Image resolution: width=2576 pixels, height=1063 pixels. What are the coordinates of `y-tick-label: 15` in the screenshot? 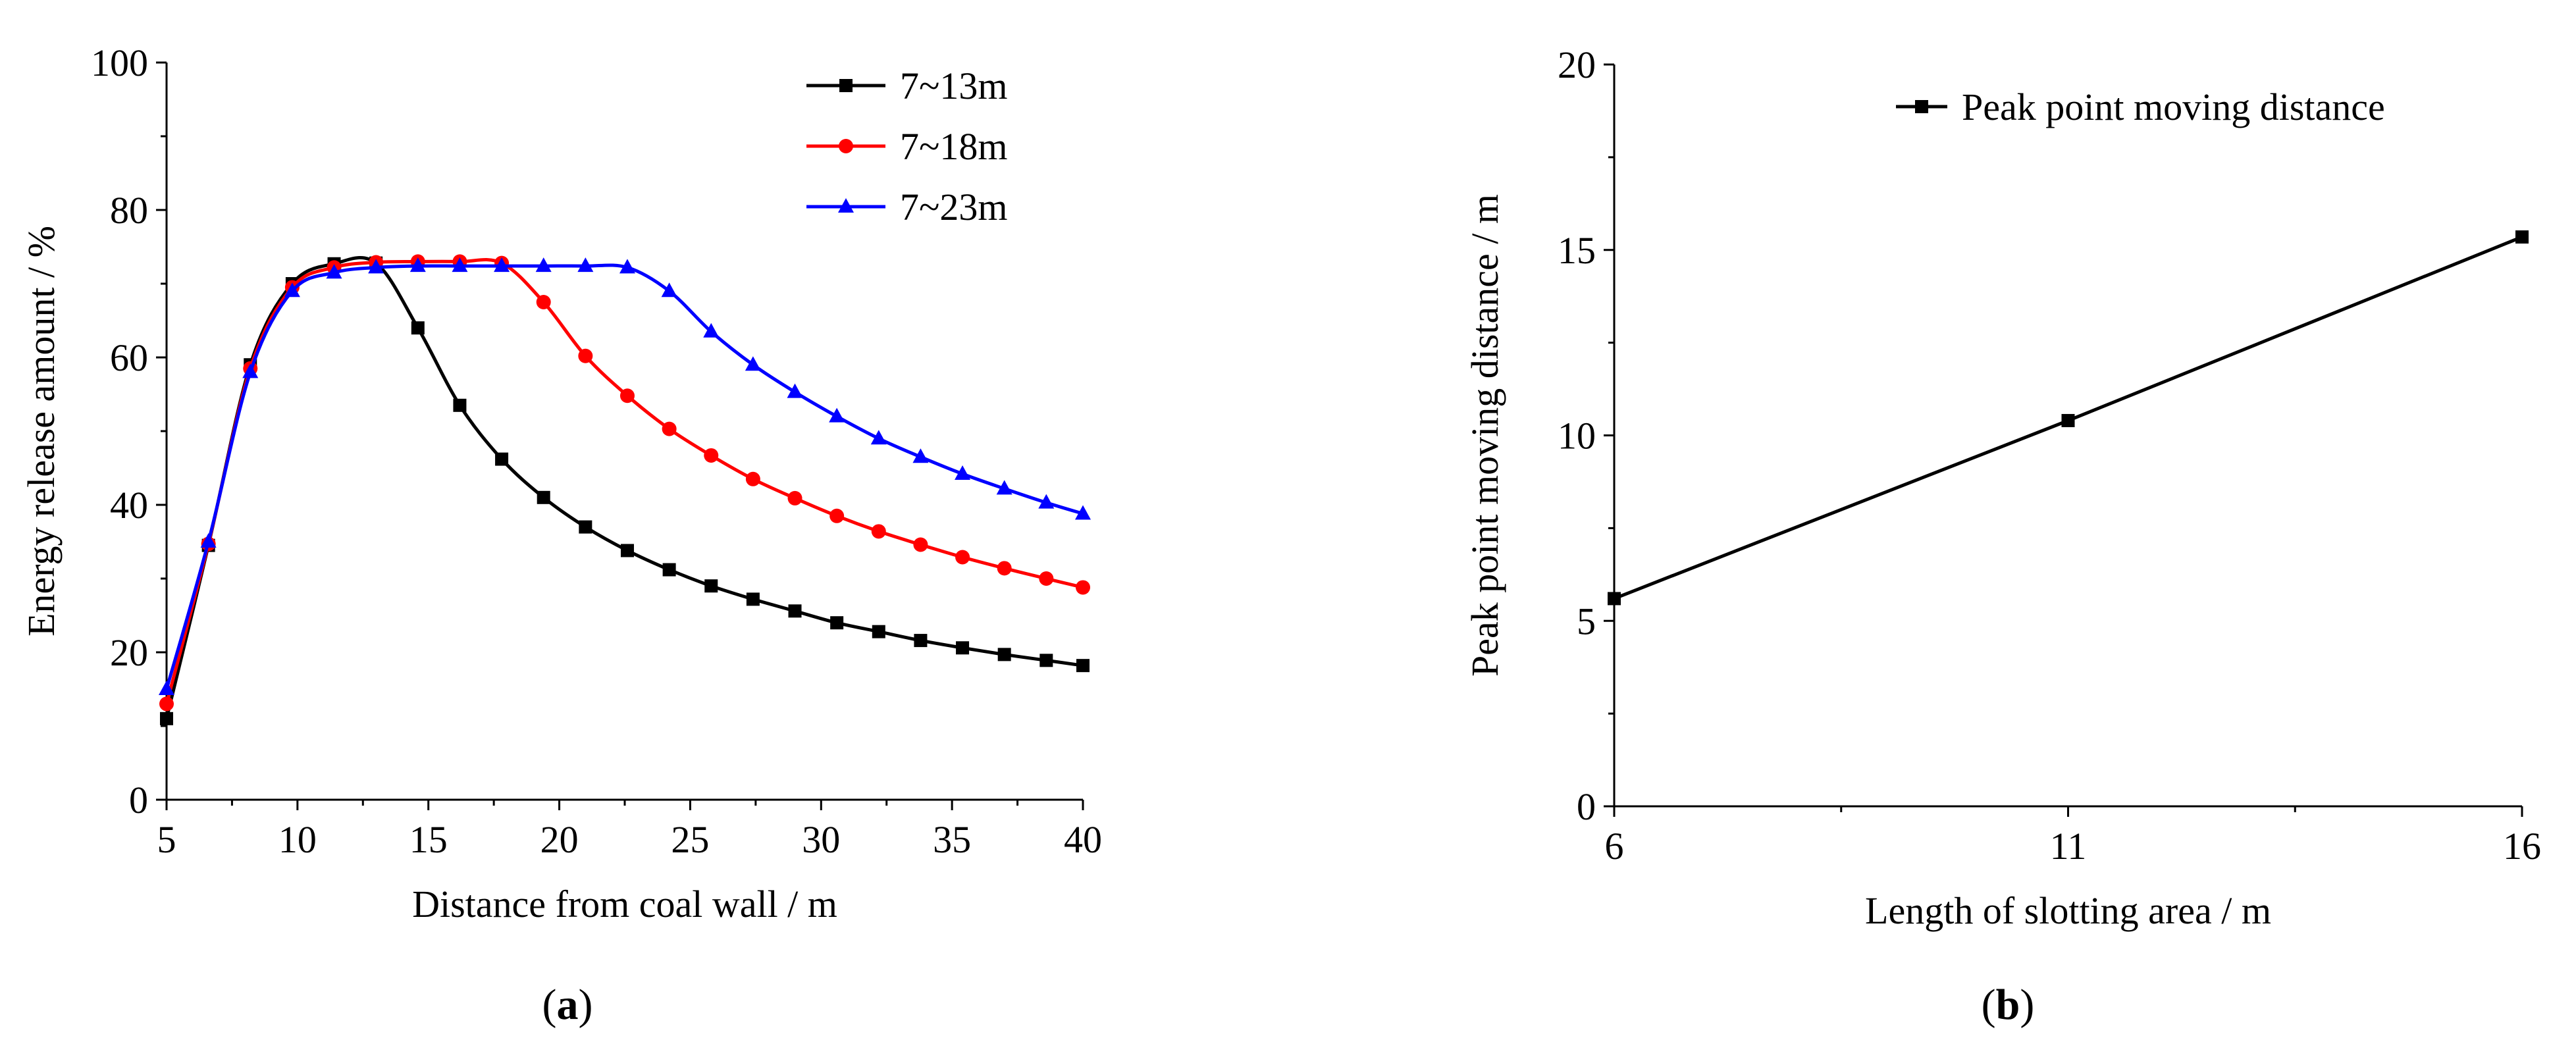 It's located at (1577, 250).